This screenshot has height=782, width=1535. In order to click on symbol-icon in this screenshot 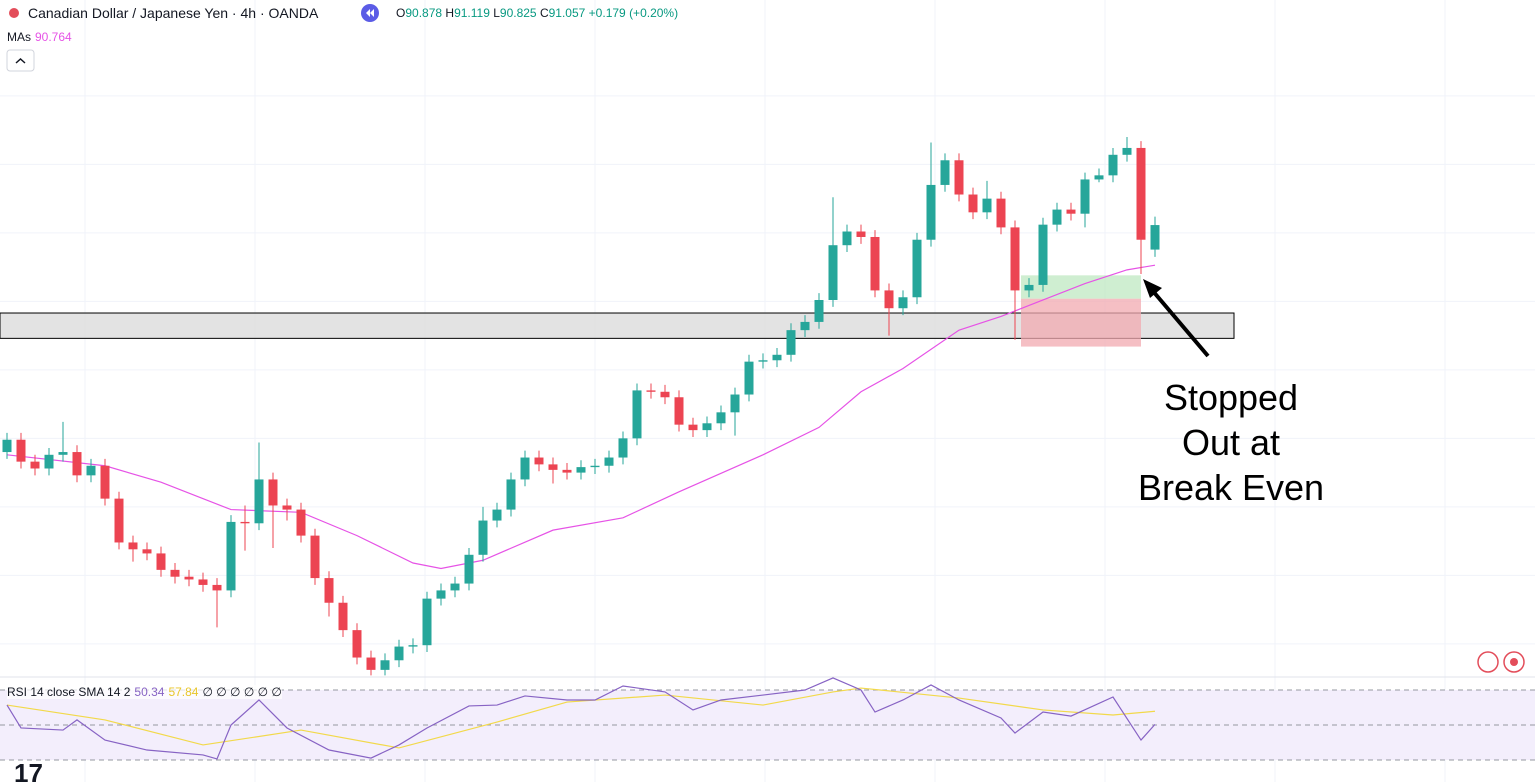, I will do `click(14, 13)`.